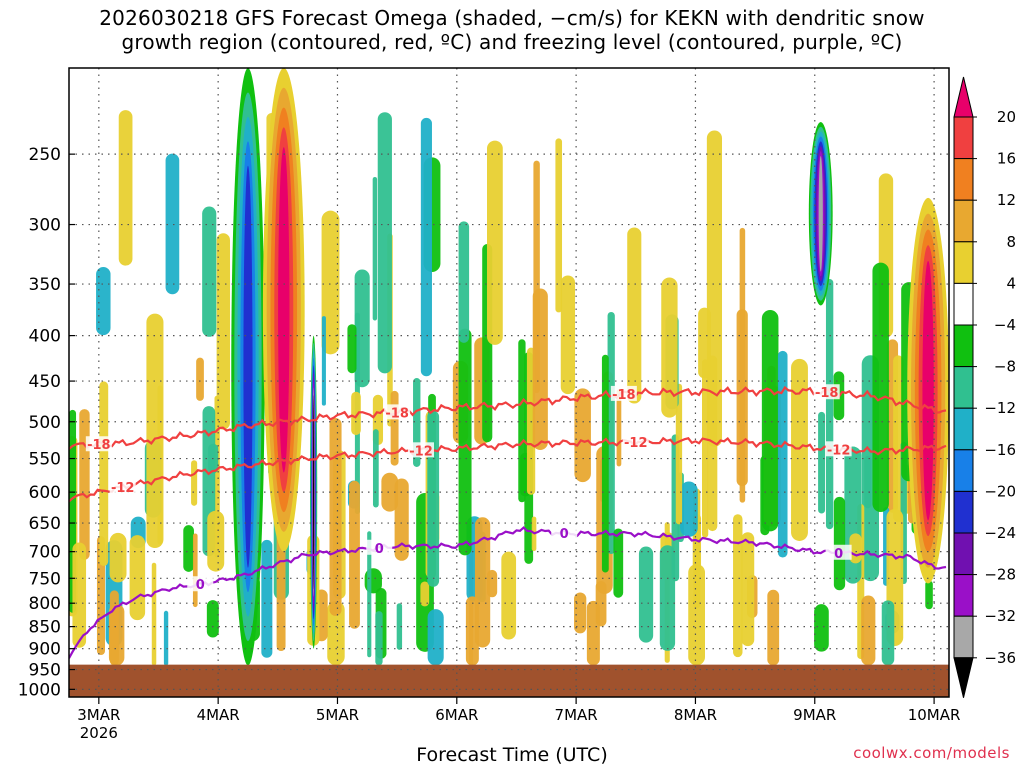 The width and height of the screenshot is (1024, 768). Describe the element at coordinates (963, 97) in the screenshot. I see `colorbar-cap-top` at that location.